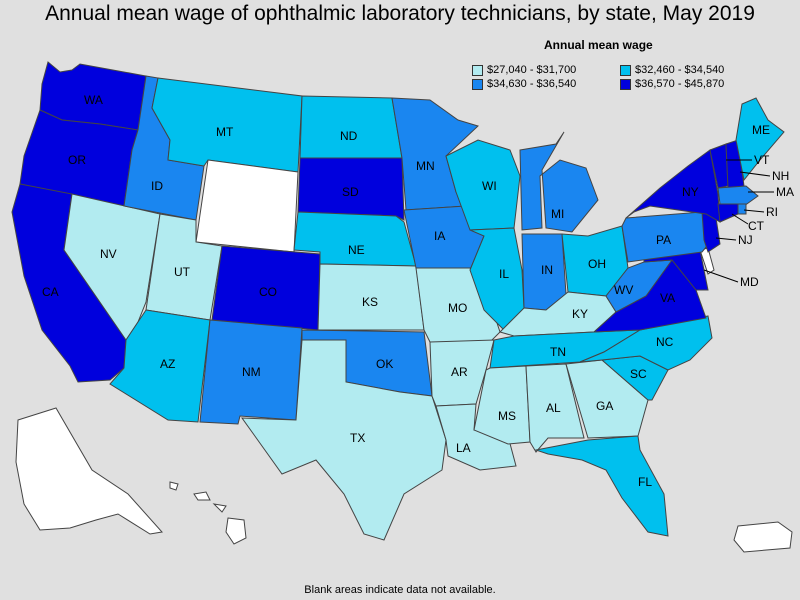 This screenshot has width=800, height=600. I want to click on state-AK, so click(89, 471).